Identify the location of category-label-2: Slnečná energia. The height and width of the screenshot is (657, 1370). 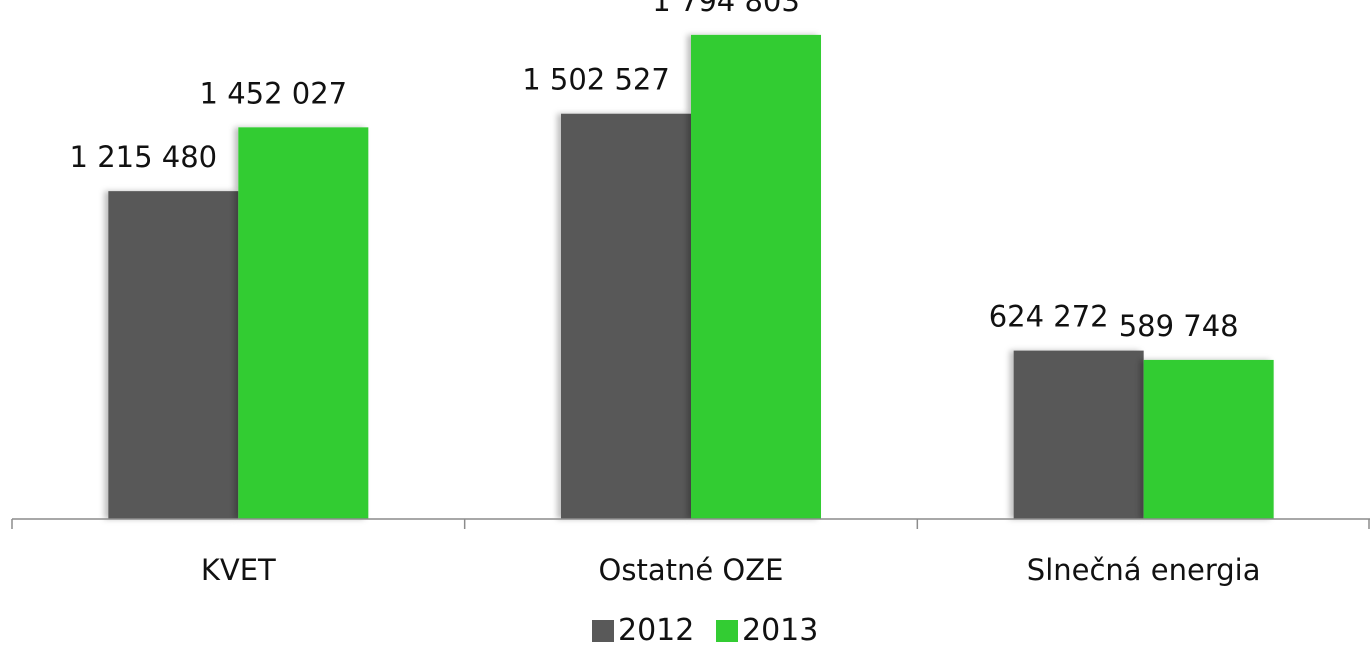
(1144, 570).